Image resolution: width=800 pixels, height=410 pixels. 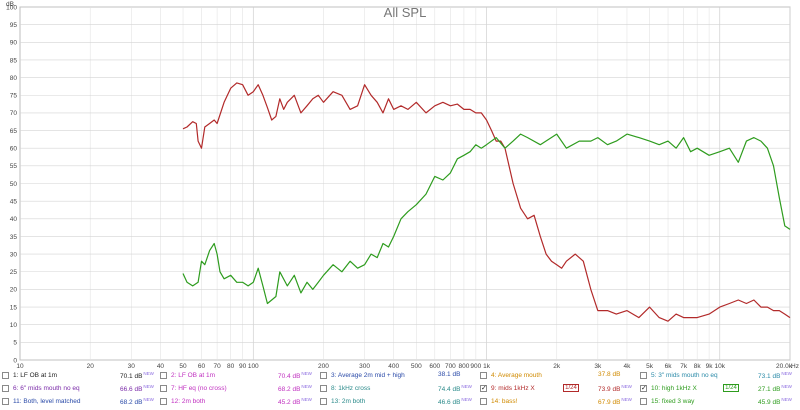 What do you see at coordinates (323, 366) in the screenshot?
I see `x-tick-label: 200` at bounding box center [323, 366].